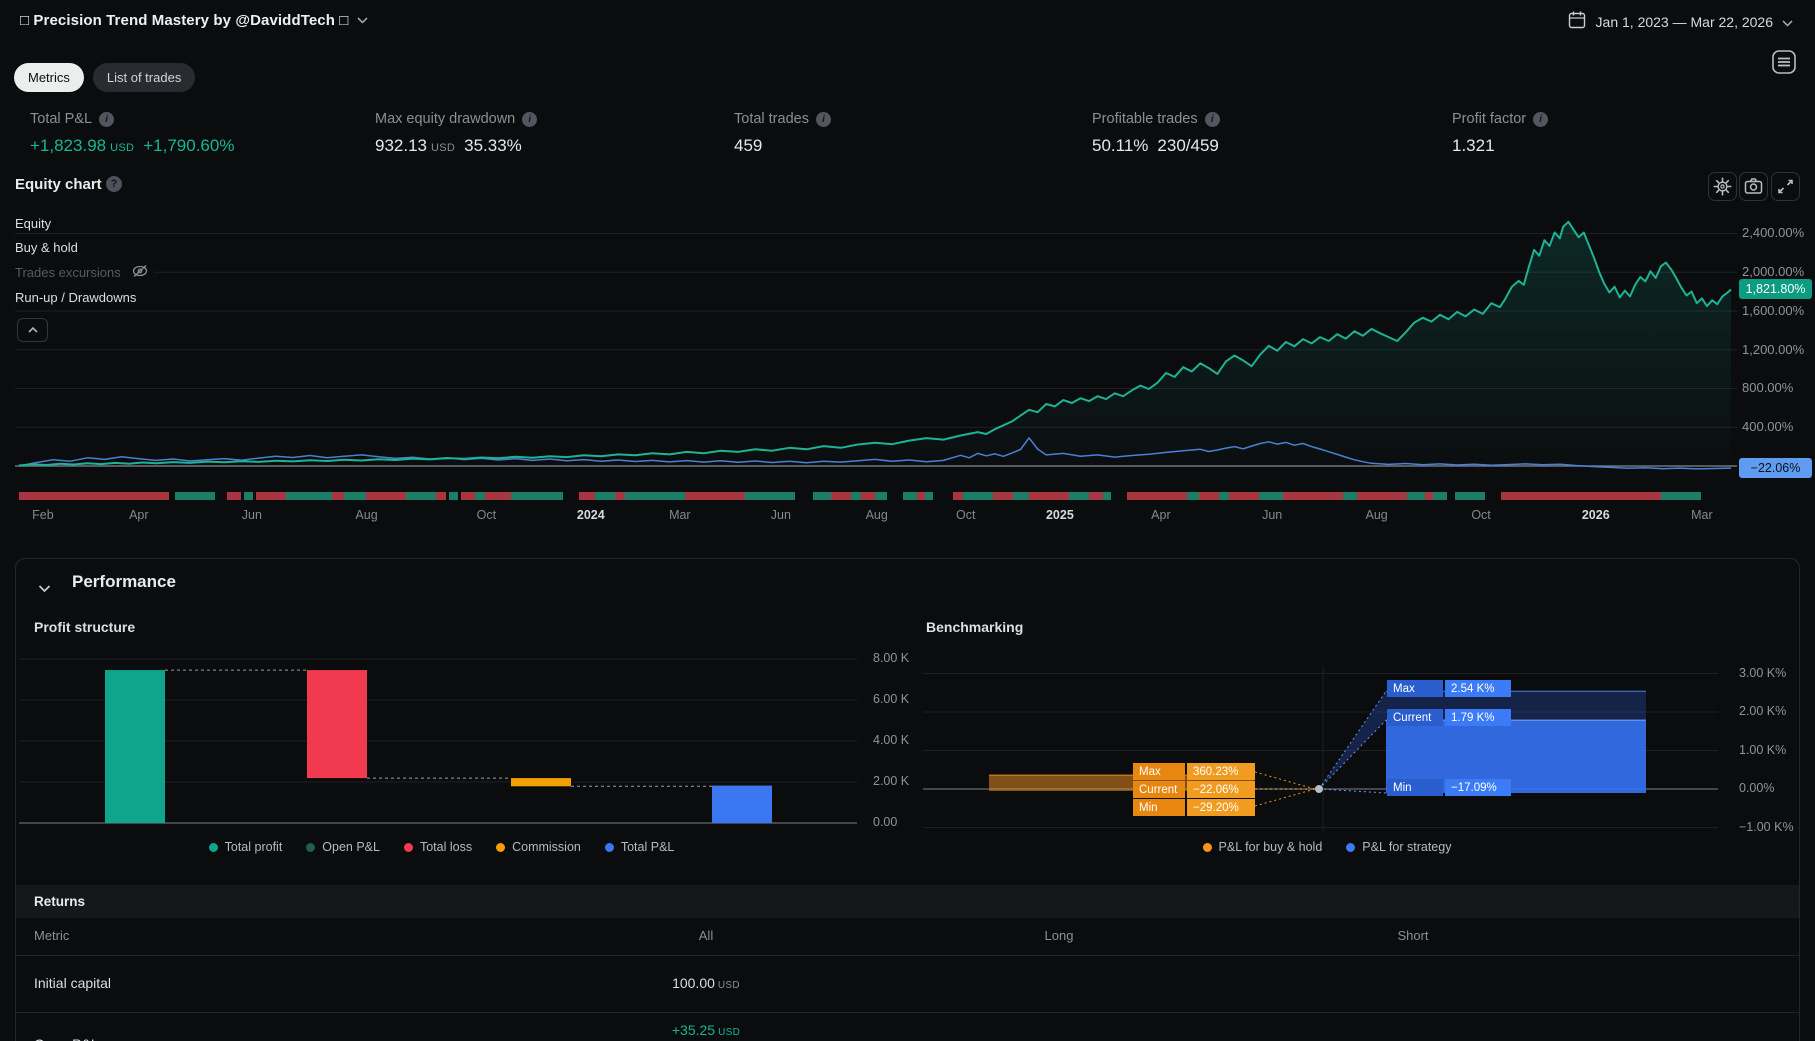 This screenshot has height=1041, width=1815. Describe the element at coordinates (68, 272) in the screenshot. I see `eq-legend-label: Trades excursions` at that location.